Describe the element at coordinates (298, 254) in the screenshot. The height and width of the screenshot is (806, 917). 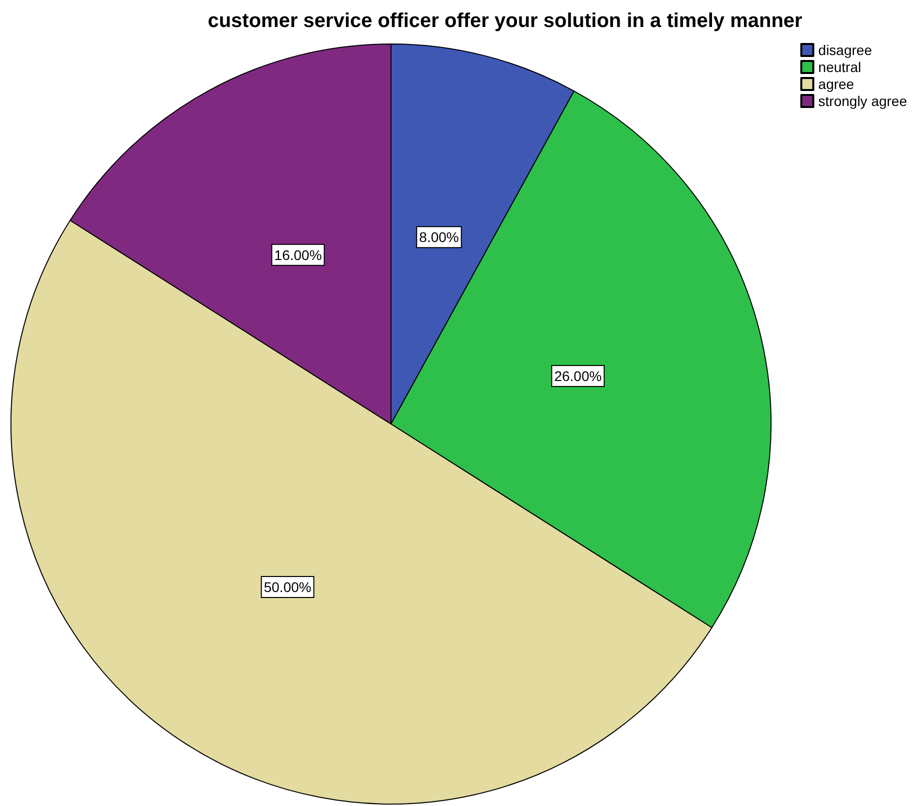
I see `data-label: 16.00%` at that location.